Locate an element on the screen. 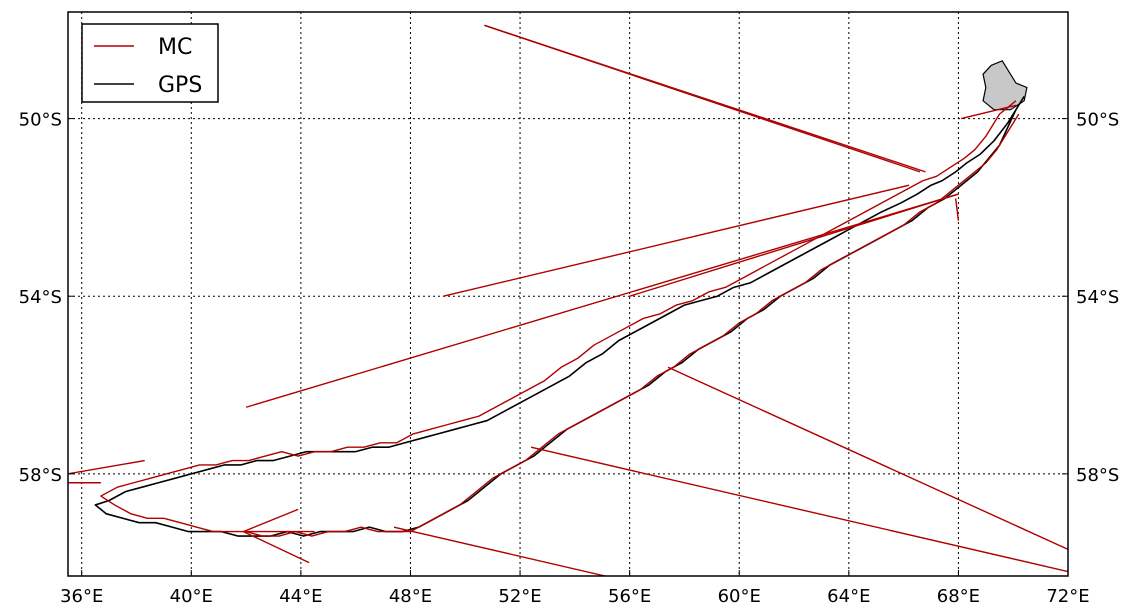  tick-label-lon-7: 64°E is located at coordinates (848, 596).